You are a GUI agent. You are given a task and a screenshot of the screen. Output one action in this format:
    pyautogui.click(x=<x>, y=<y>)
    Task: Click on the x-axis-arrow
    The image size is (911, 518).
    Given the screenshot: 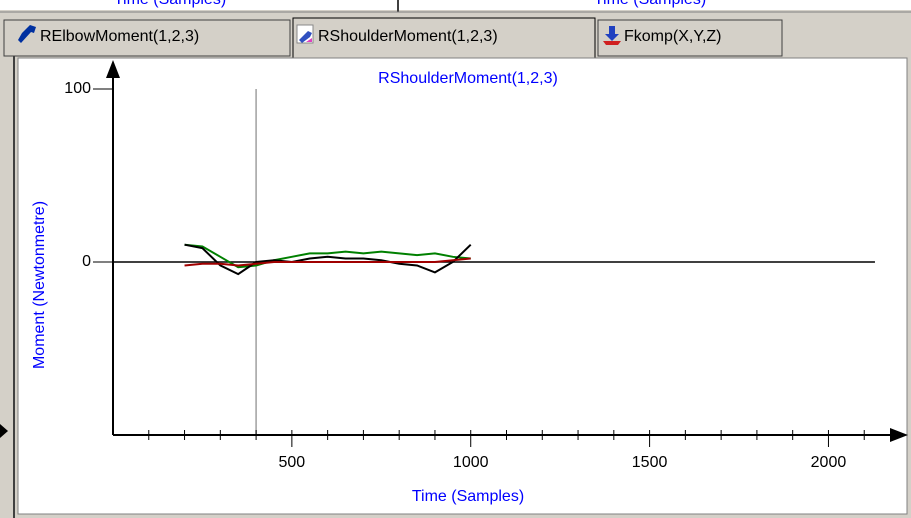 What is the action you would take?
    pyautogui.click(x=899, y=435)
    